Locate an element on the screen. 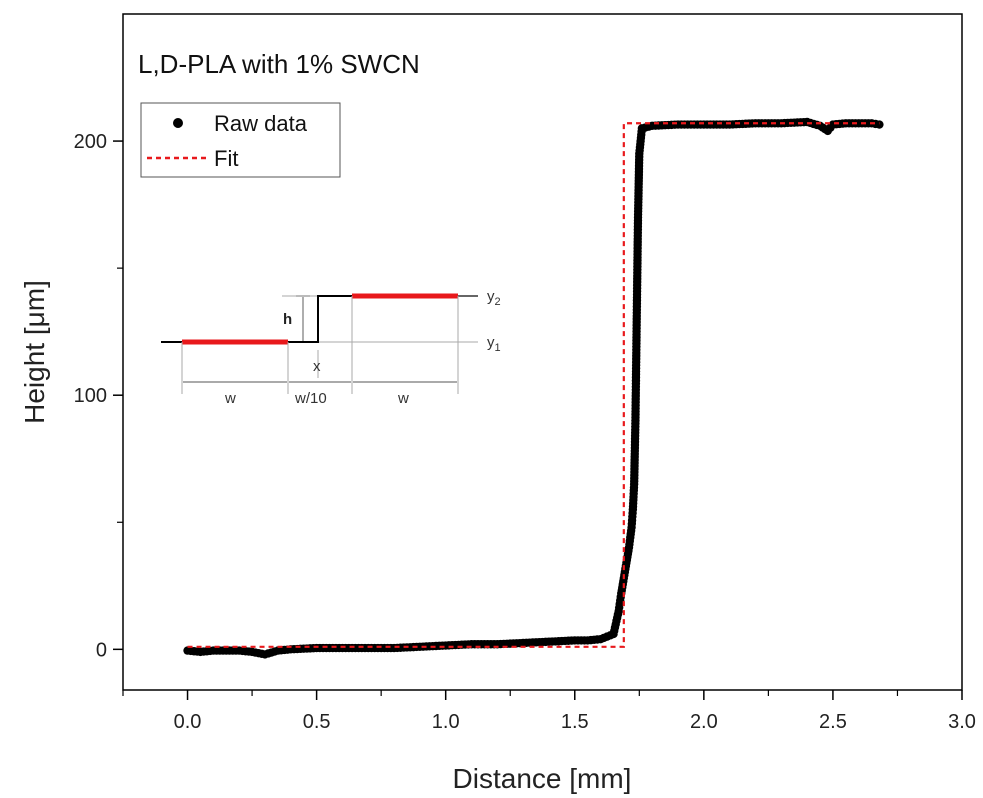 This screenshot has width=983, height=798. x-tick-label: 3.0 is located at coordinates (962, 722).